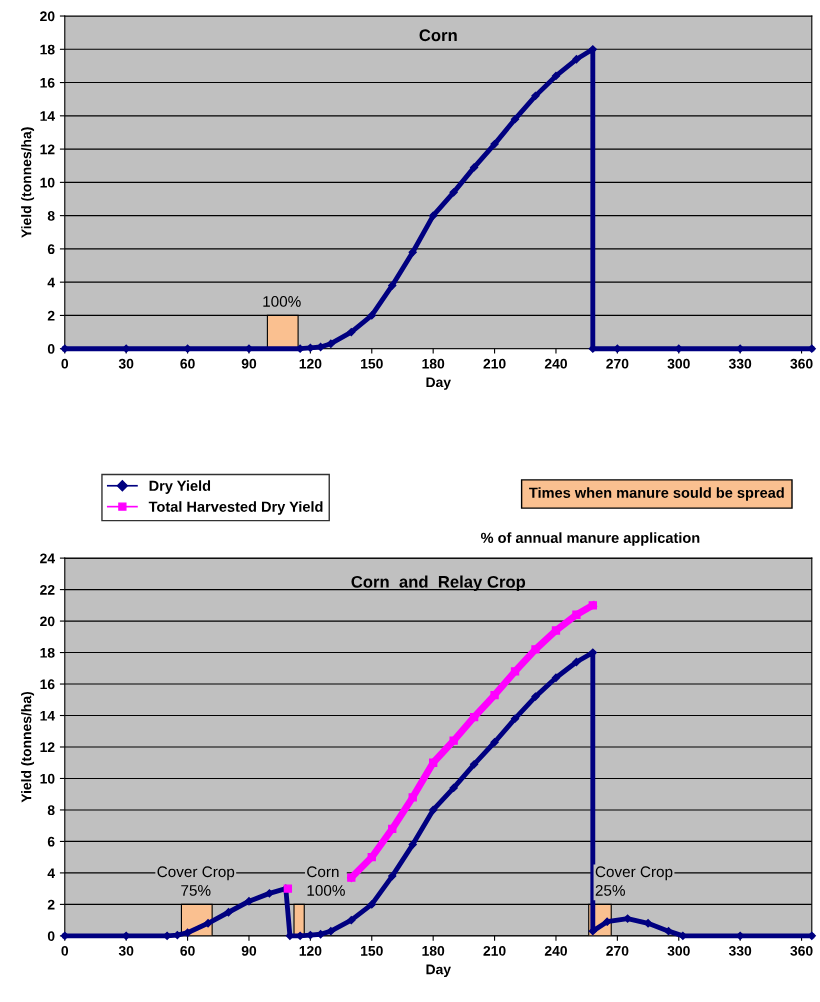 This screenshot has height=1002, width=820. What do you see at coordinates (235, 508) in the screenshot?
I see `legend-label: Total Harvested Dry Yield` at bounding box center [235, 508].